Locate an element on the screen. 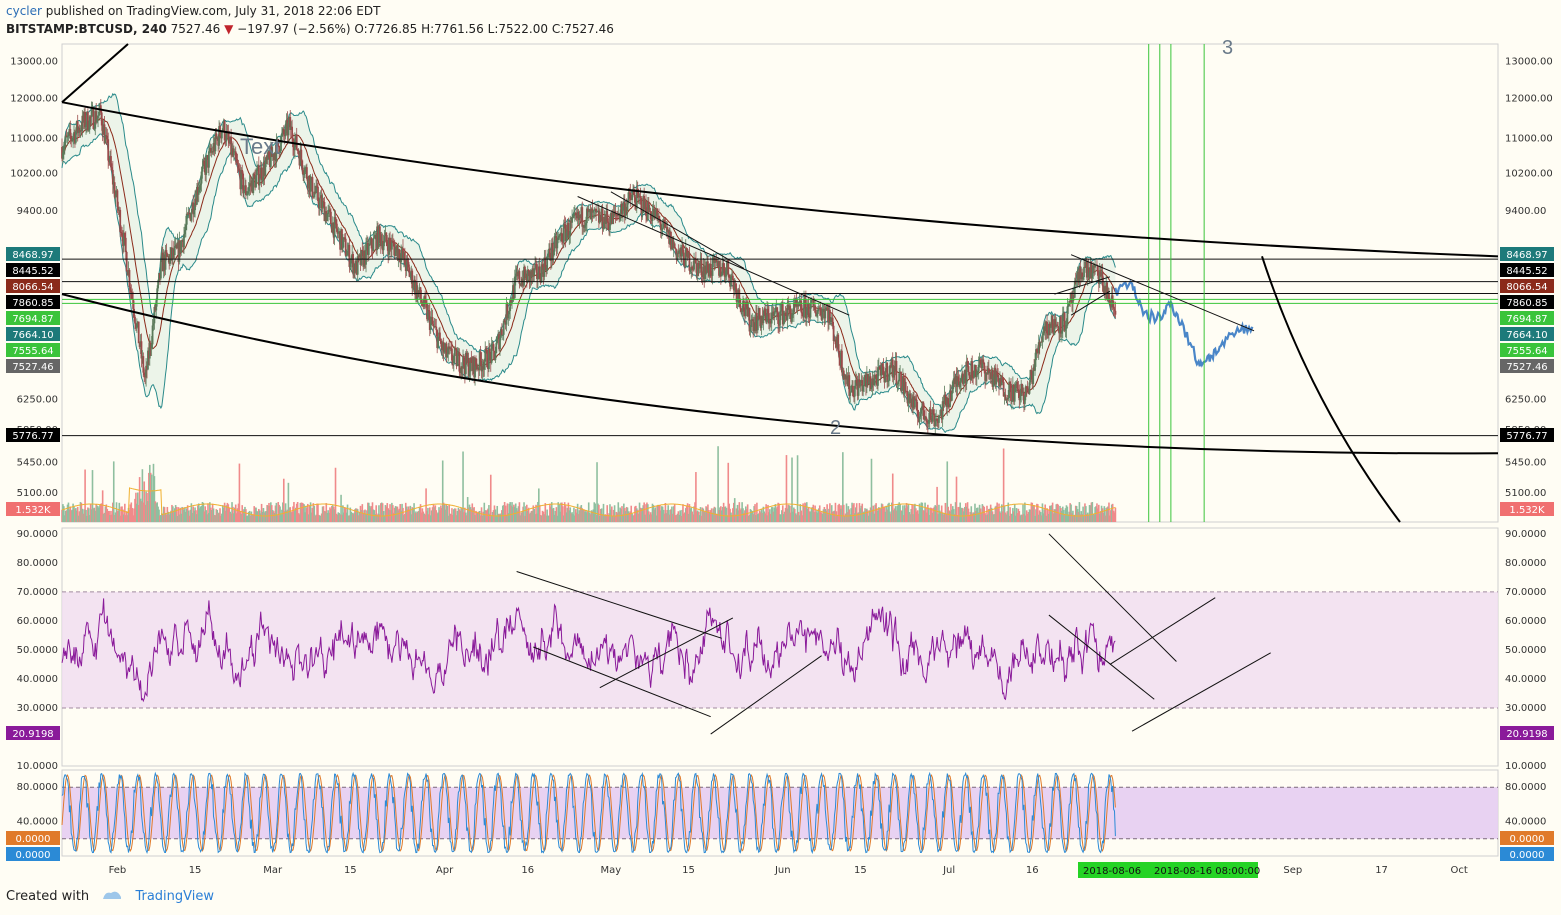  ohlc-low: L:7522.00 is located at coordinates (517, 29).